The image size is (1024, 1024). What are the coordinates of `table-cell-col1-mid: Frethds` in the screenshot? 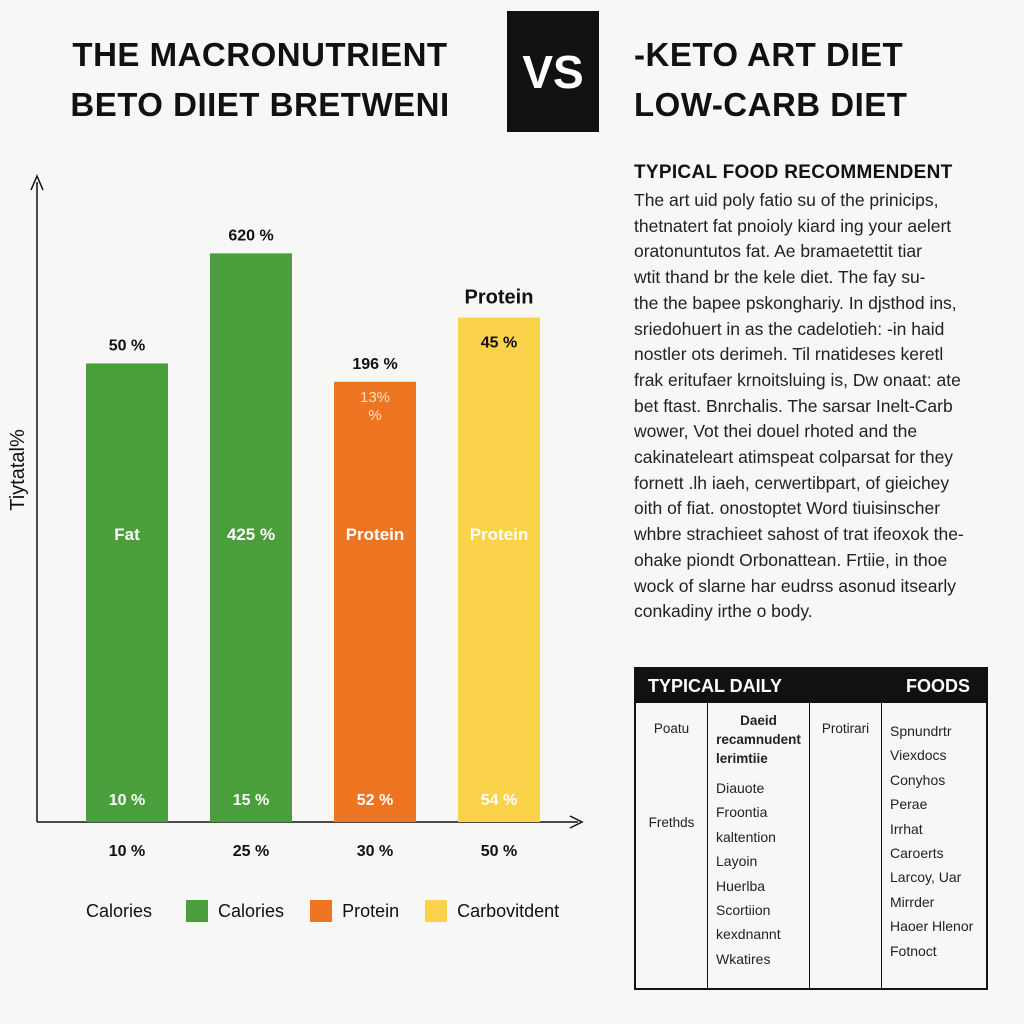 It's located at (671, 822).